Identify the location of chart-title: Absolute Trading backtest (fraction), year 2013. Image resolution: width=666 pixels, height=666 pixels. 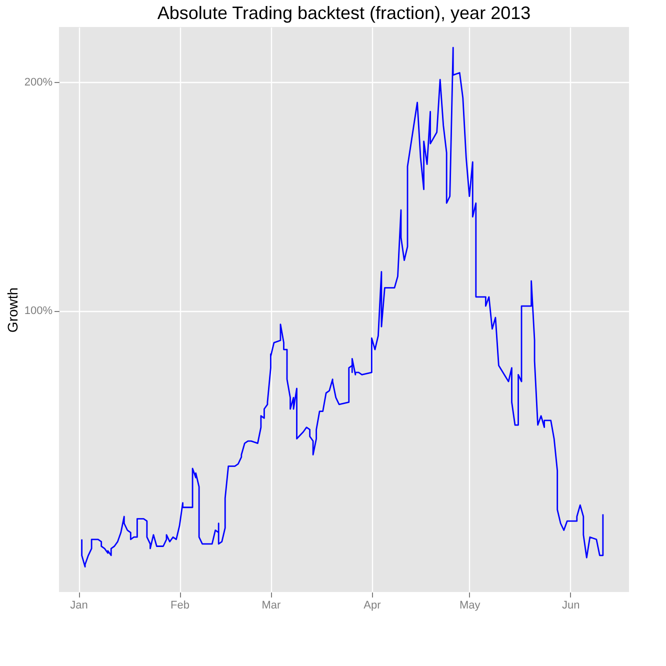
(344, 13).